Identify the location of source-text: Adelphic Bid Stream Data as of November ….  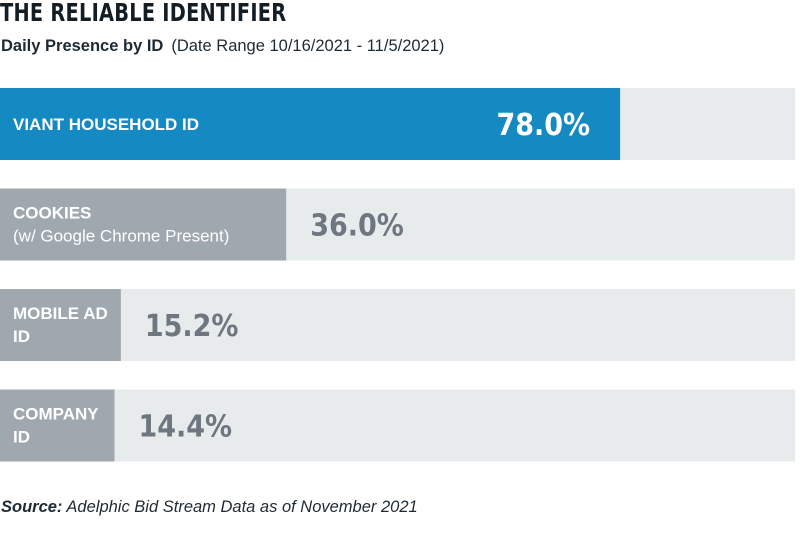
(242, 507).